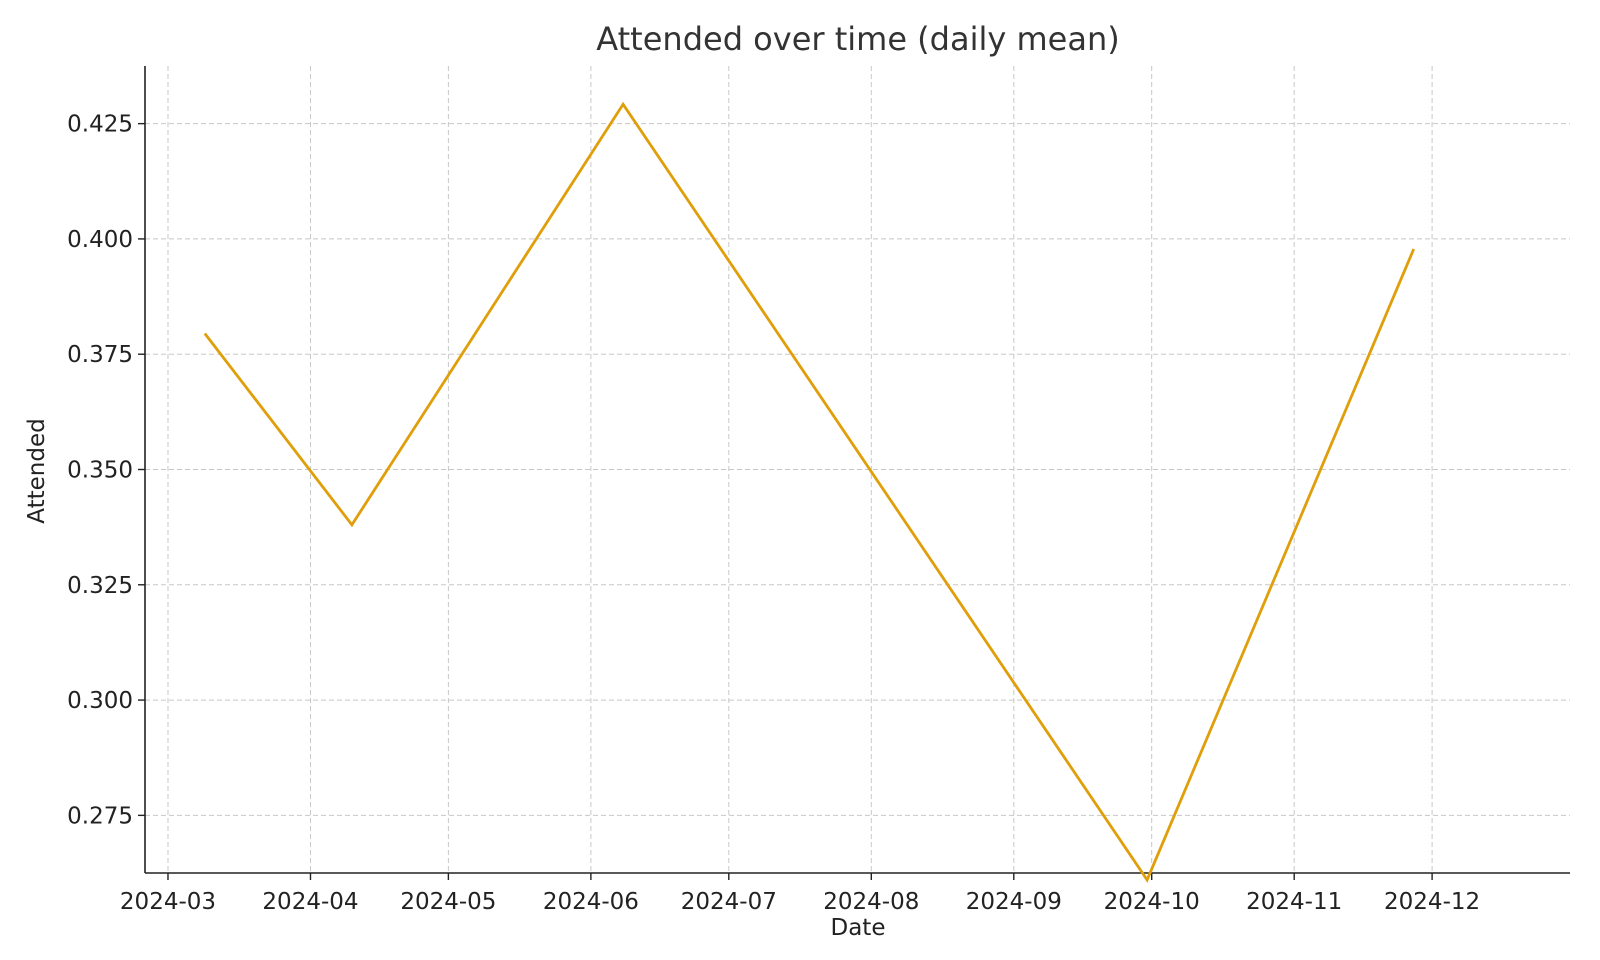 The width and height of the screenshot is (1600, 960). Describe the element at coordinates (871, 902) in the screenshot. I see `x-tick-label: 2024-08` at that location.